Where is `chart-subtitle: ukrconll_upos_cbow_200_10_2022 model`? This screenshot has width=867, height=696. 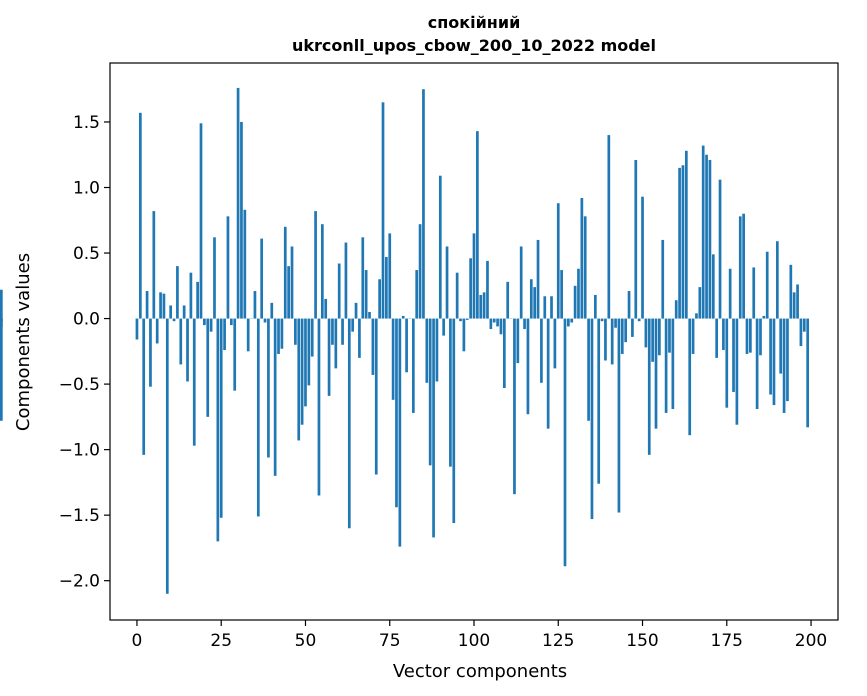 chart-subtitle: ukrconll_upos_cbow_200_10_2022 model is located at coordinates (474, 45).